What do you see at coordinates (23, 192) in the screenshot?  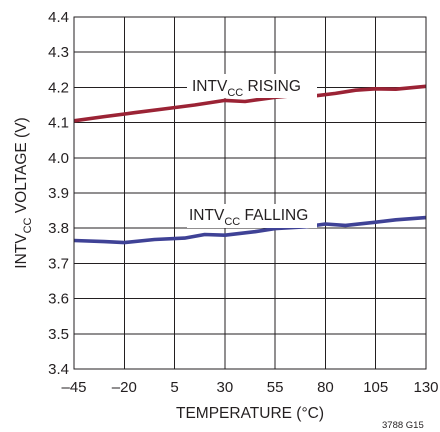 I see `y-axis-title: INTVCC VOLTAGE (V)` at bounding box center [23, 192].